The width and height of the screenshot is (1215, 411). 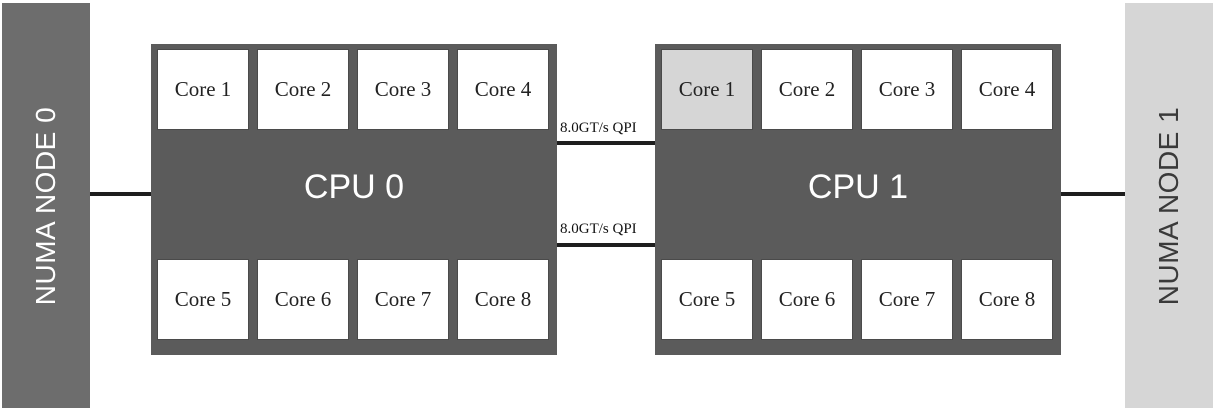 I want to click on cpu1-core-6: Core 6, so click(x=807, y=299).